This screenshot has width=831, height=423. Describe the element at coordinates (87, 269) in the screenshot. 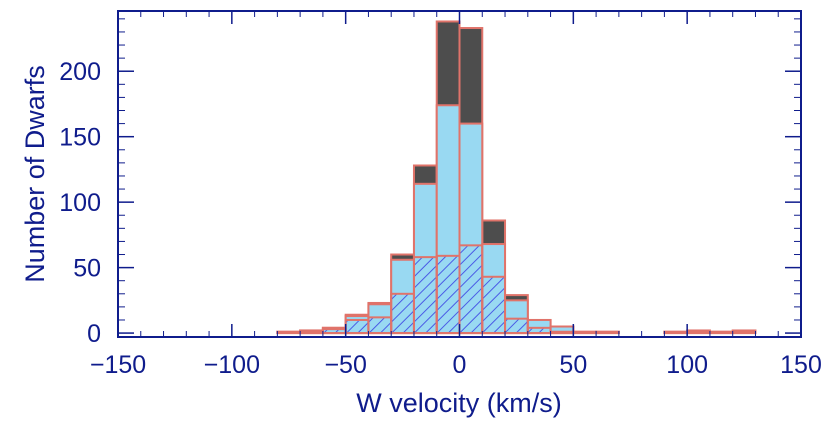

I see `y-tick-label: 50` at that location.